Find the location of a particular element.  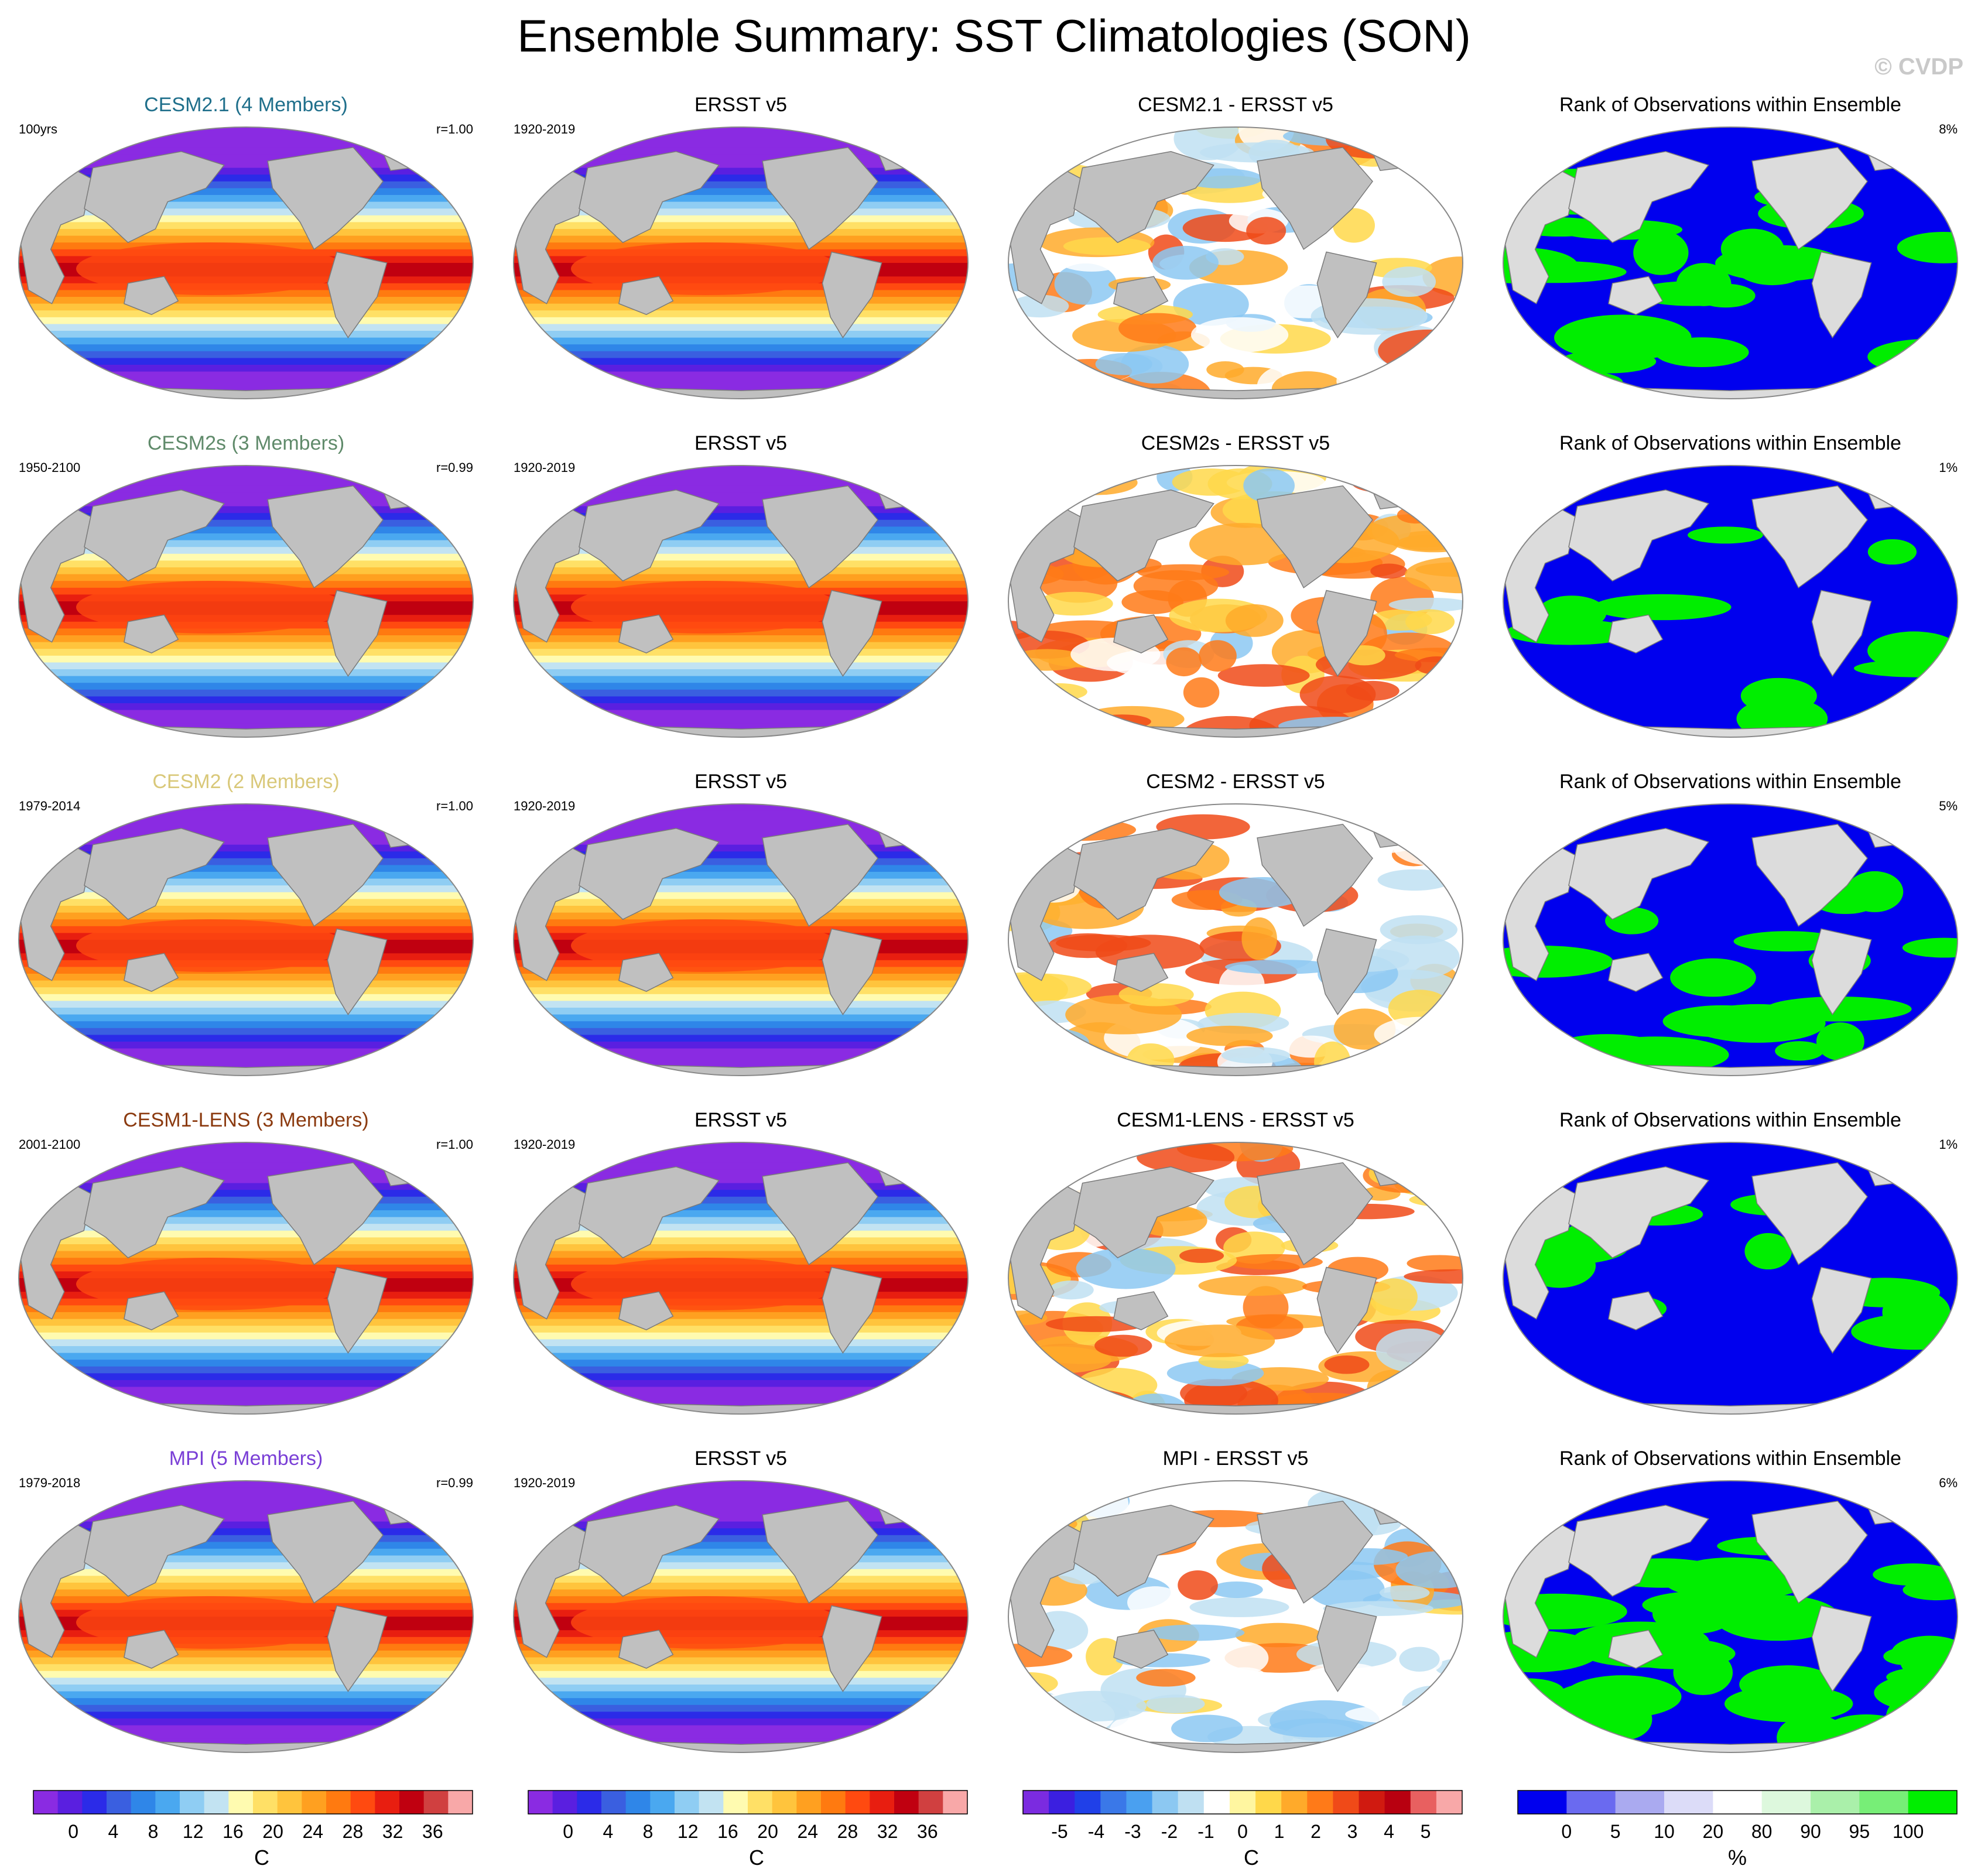

panel-diff-row4: CESM1-LENS - ERSST v5 is located at coordinates (1235, 1273).